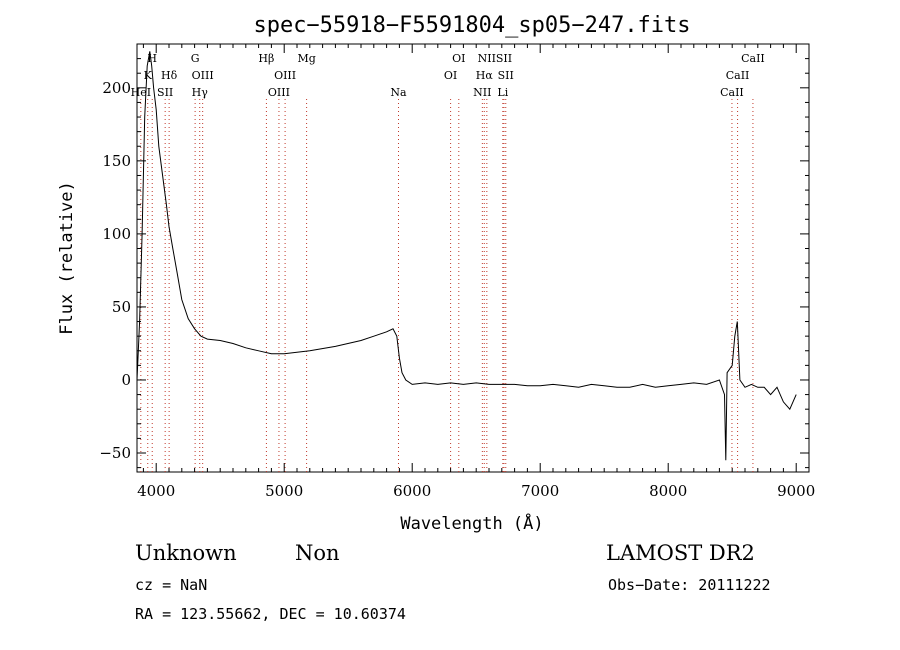 The image size is (900, 650). I want to click on line-marker-label: Hβ, so click(266, 58).